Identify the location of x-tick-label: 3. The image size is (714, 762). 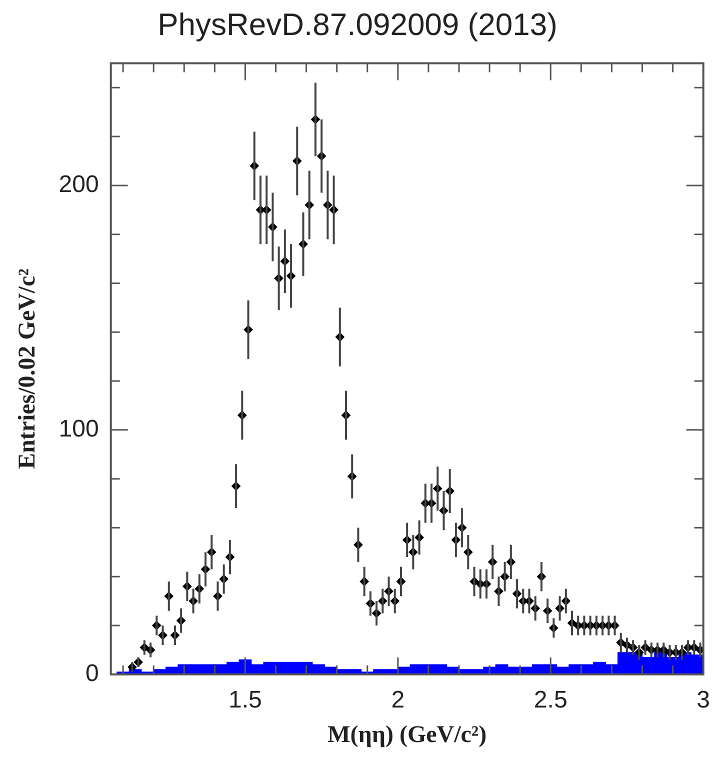
(703, 700).